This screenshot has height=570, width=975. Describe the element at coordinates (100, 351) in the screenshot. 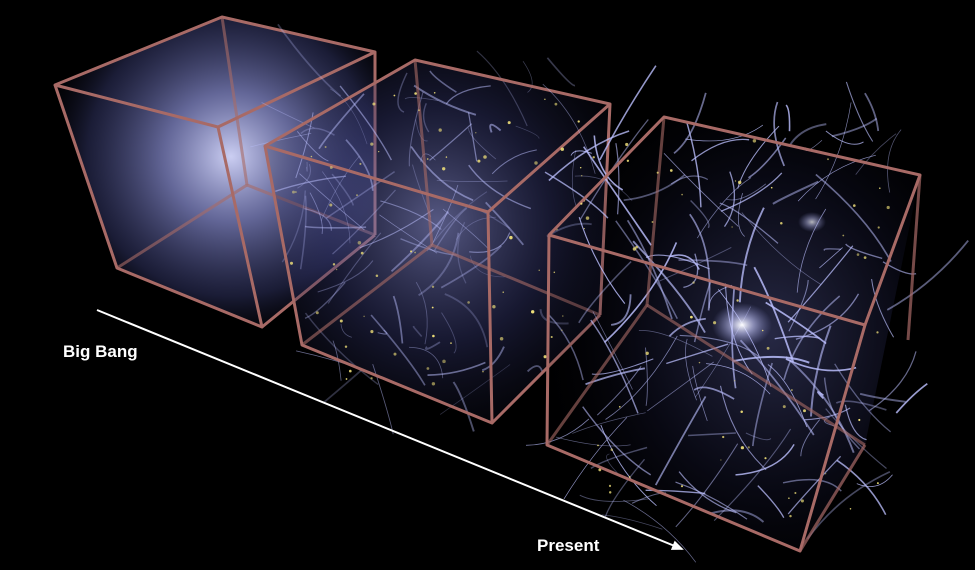

I see `big-bang-label: Big Bang` at that location.